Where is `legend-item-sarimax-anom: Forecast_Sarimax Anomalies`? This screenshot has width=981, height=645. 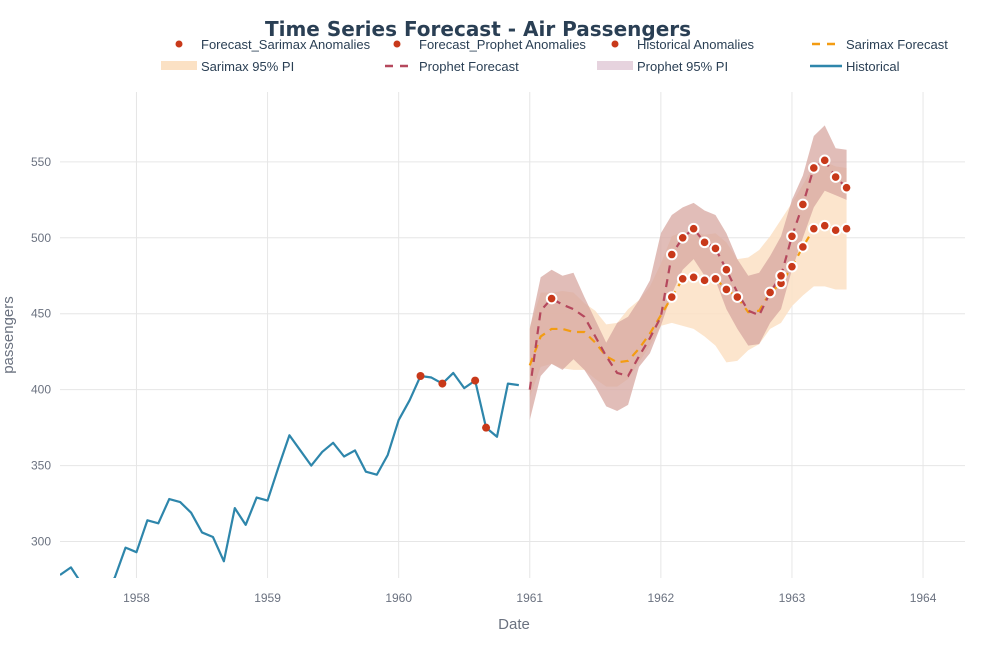
legend-item-sarimax-anom: Forecast_Sarimax Anomalies is located at coordinates (273, 44).